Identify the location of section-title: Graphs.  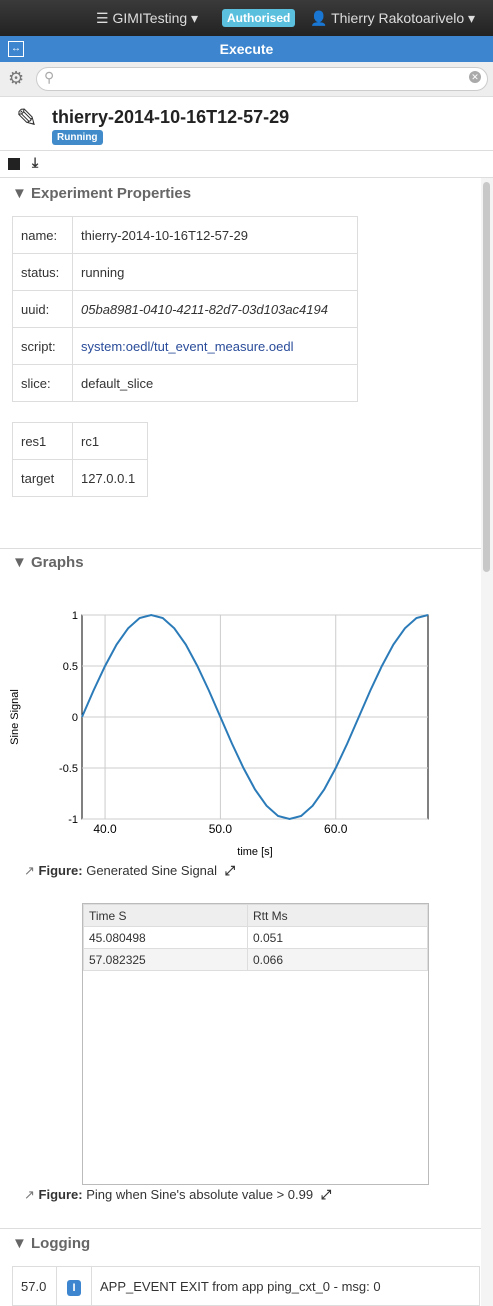
(57, 562).